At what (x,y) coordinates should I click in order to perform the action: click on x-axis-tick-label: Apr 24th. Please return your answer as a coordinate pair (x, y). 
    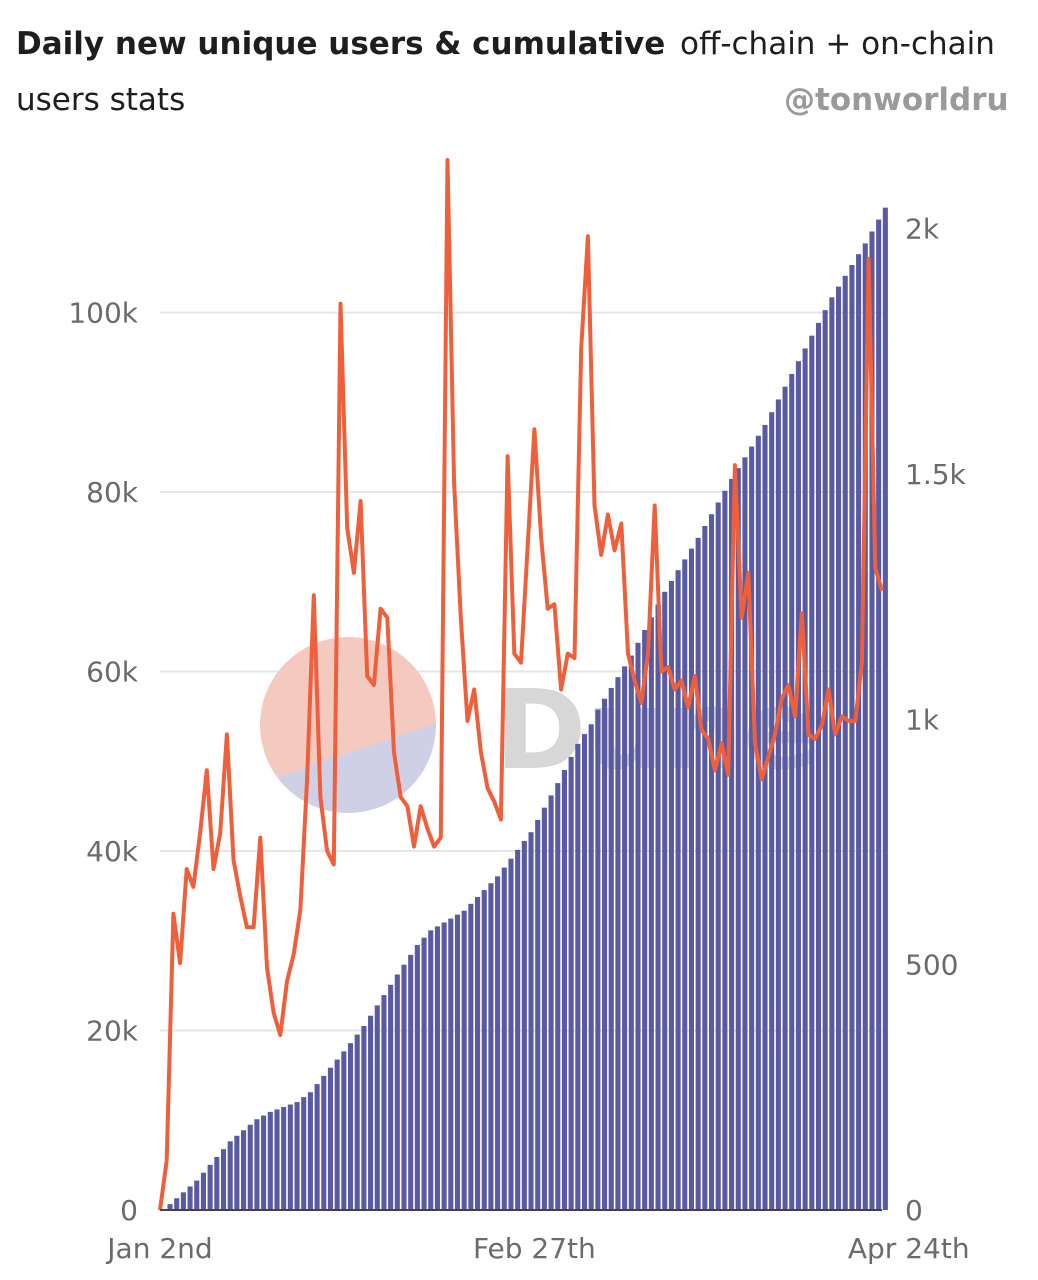
    Looking at the image, I should click on (909, 1248).